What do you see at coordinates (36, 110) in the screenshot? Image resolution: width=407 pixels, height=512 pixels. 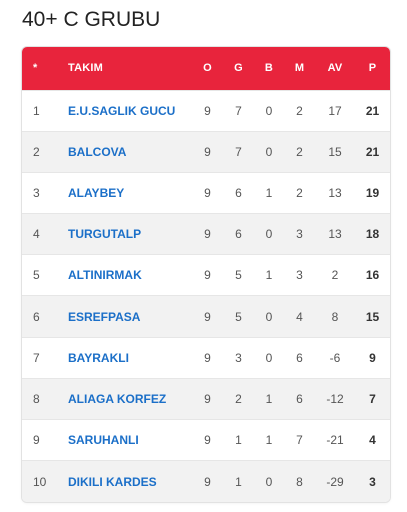 I see `cell-rank: 1` at bounding box center [36, 110].